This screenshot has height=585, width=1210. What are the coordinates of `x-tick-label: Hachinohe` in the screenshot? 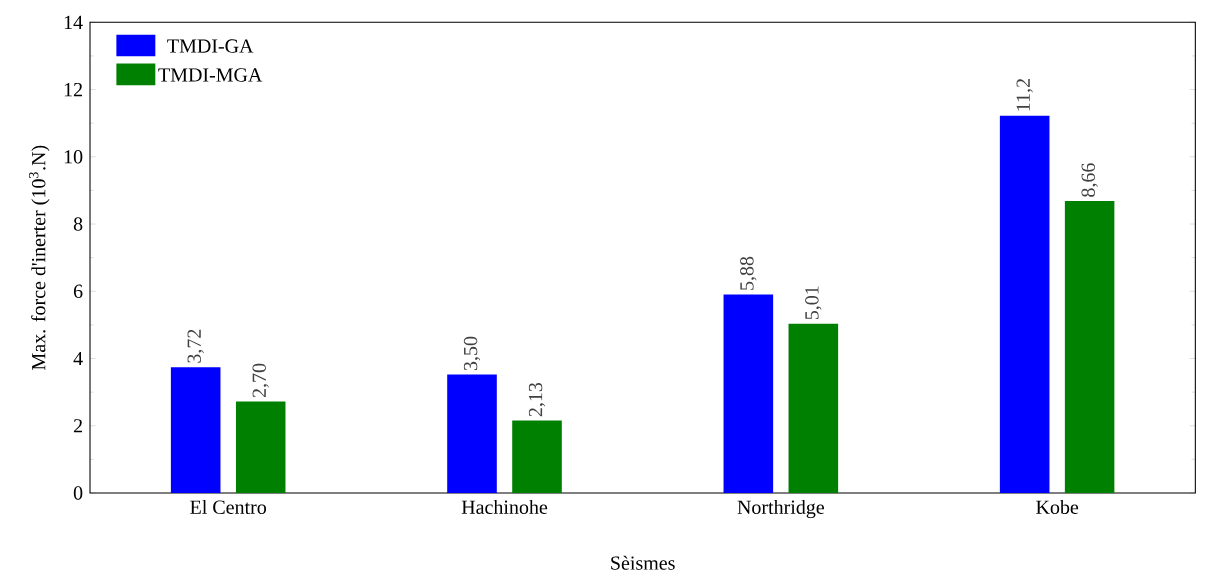 It's located at (504, 506).